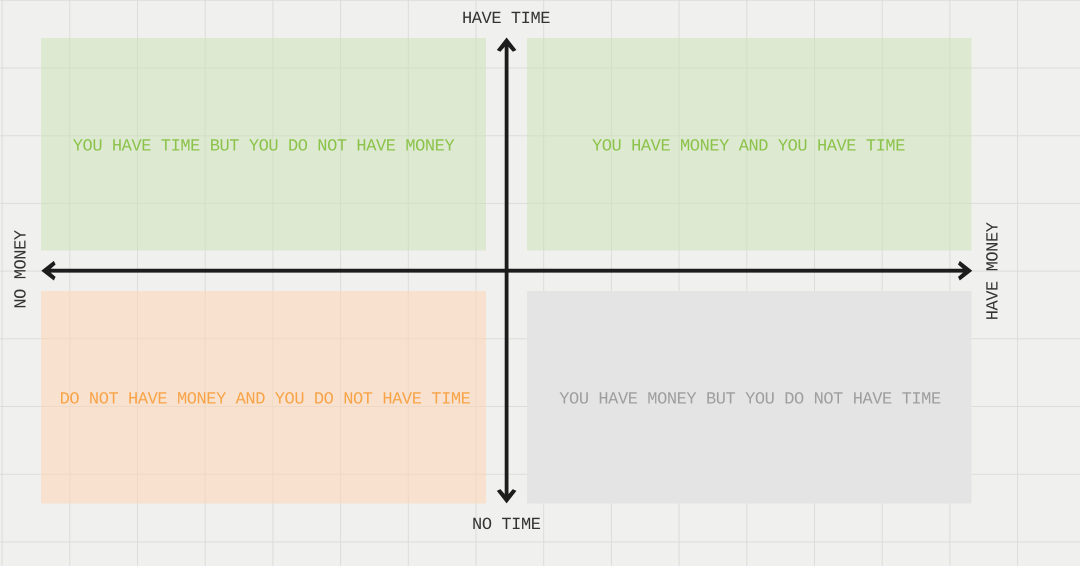  I want to click on svg-text: NO MONEY, so click(22, 269).